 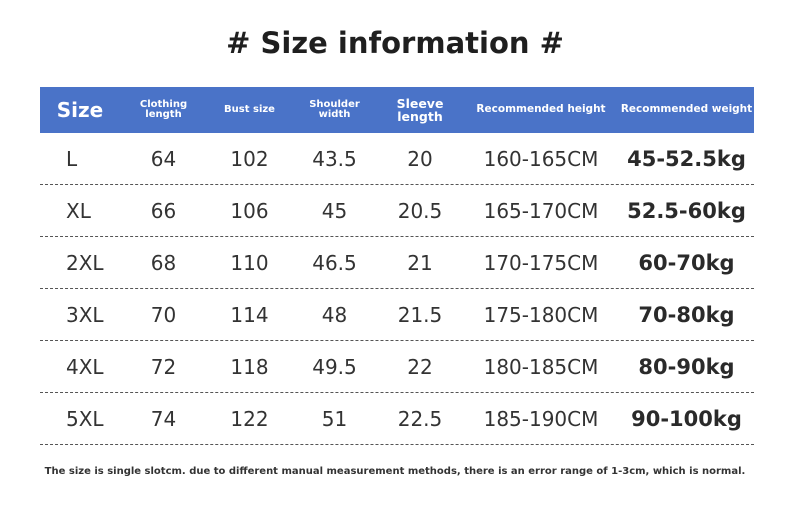 What do you see at coordinates (686, 366) in the screenshot?
I see `cell-weight: 80-90kg` at bounding box center [686, 366].